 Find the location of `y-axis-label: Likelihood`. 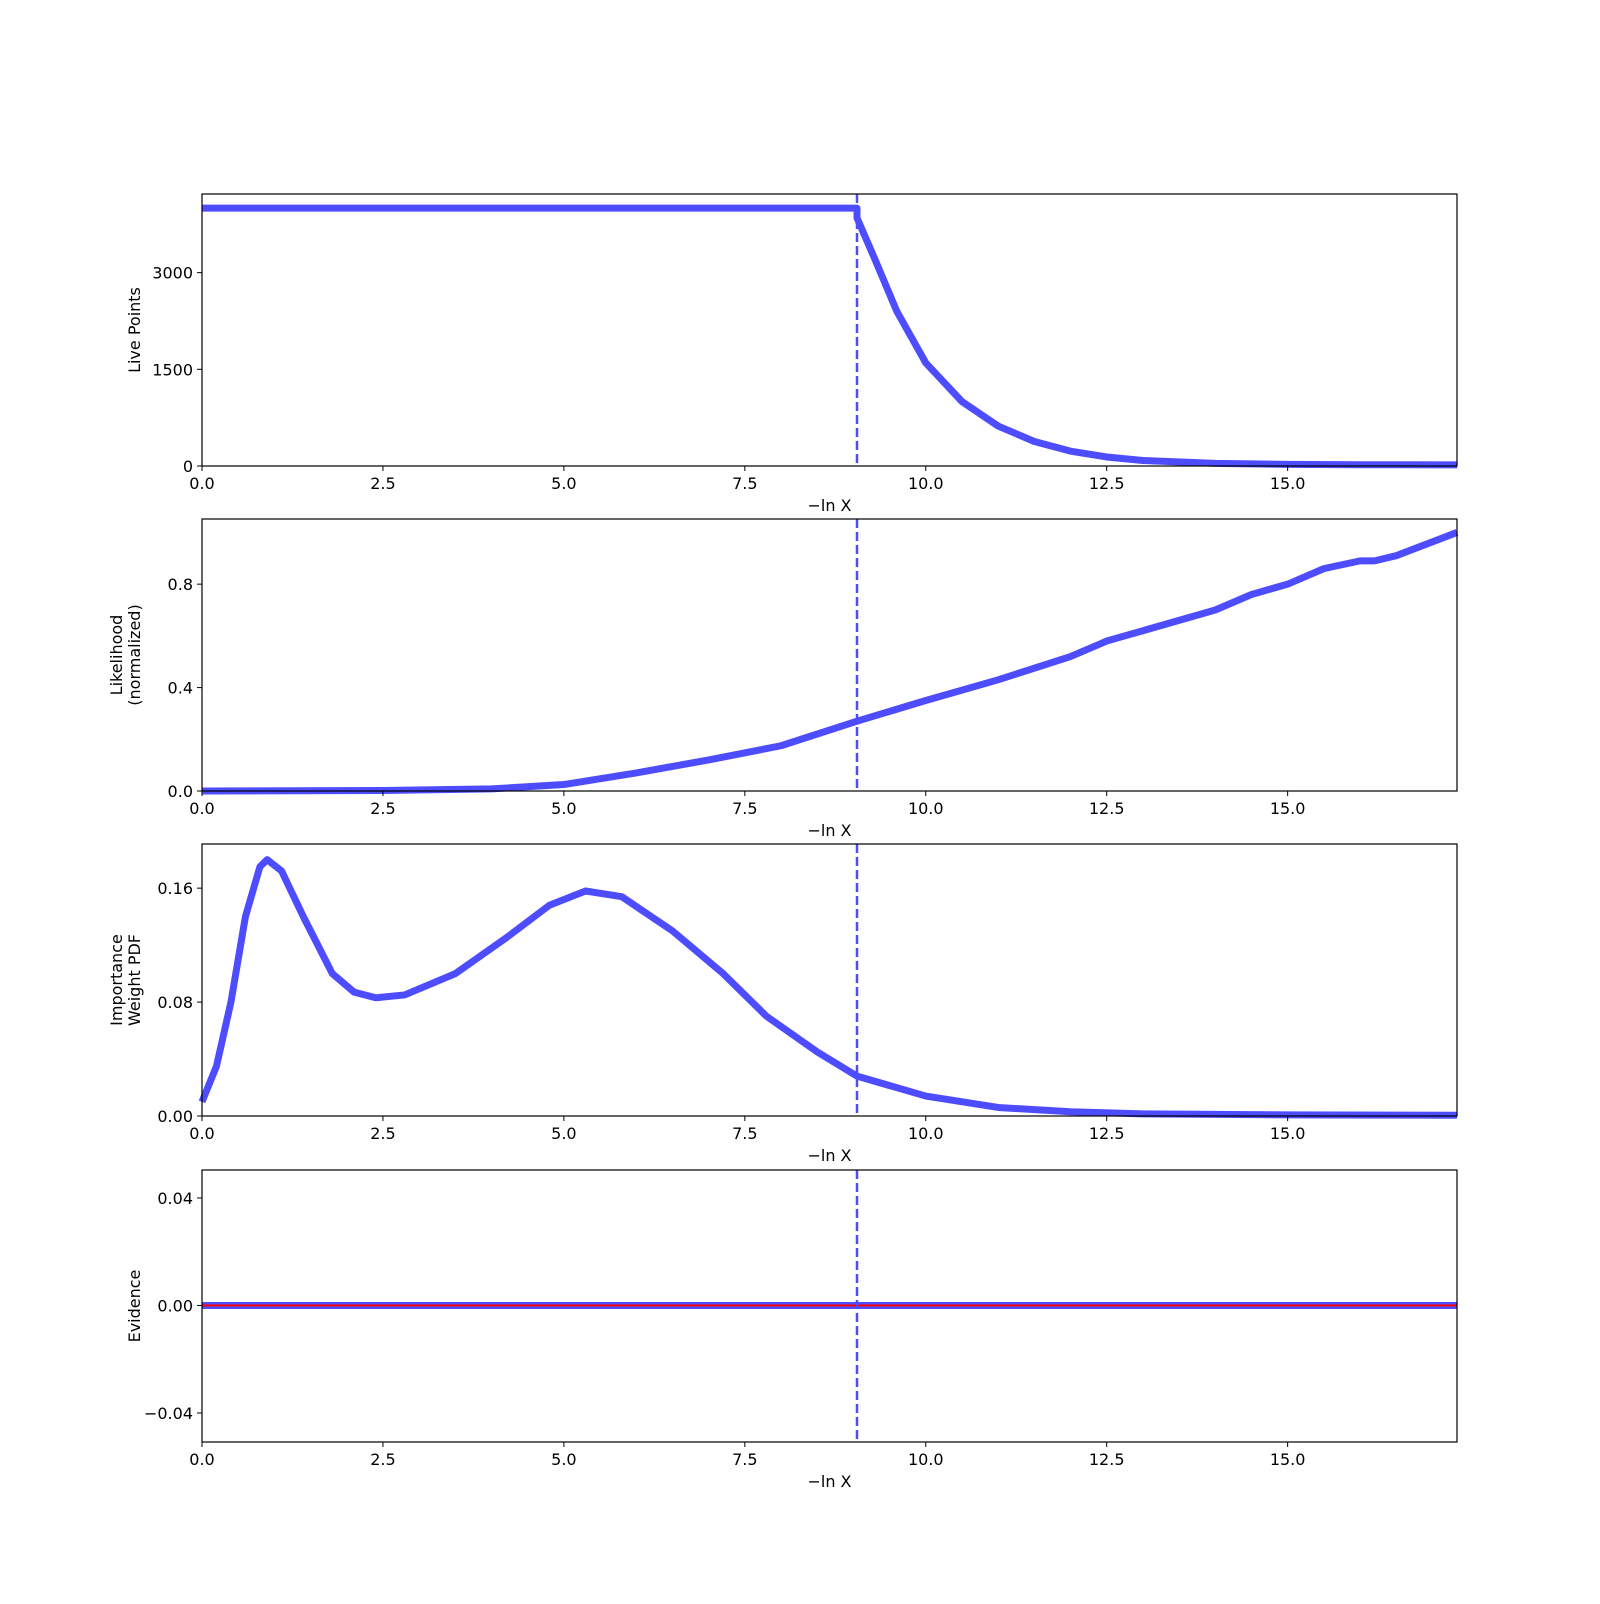

y-axis-label: Likelihood is located at coordinates (116, 655).